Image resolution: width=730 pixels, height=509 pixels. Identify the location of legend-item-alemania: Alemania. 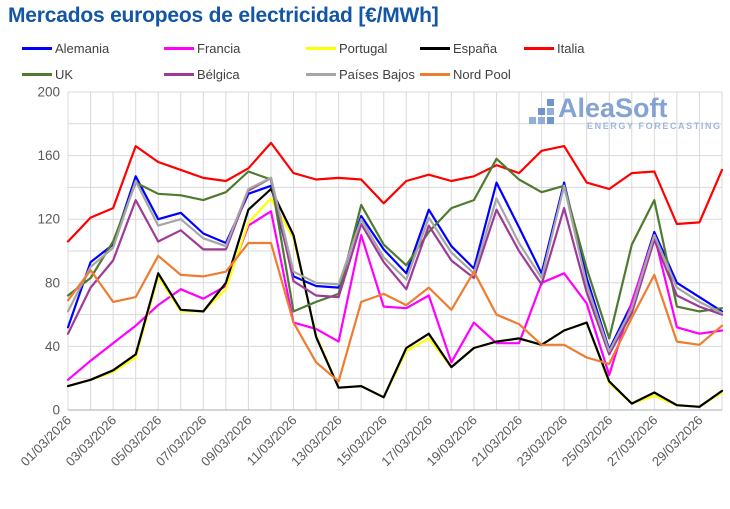
(65, 48).